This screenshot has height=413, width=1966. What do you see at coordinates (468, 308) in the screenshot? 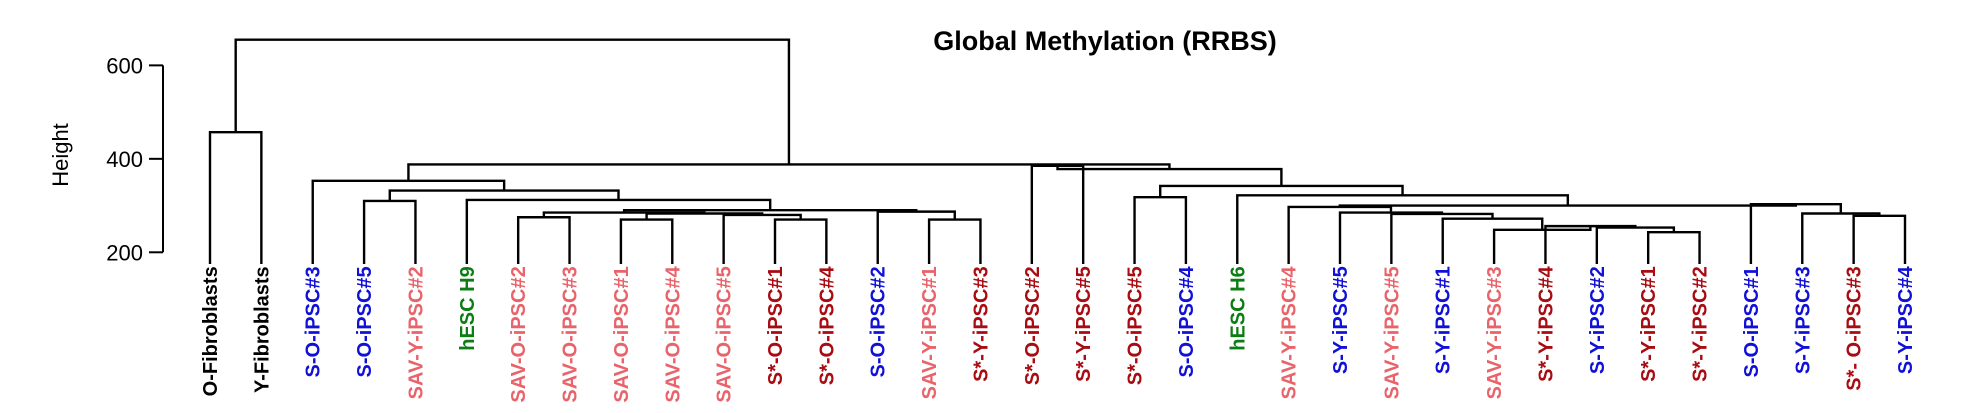
I see `leaf-label: hESC H9` at bounding box center [468, 308].